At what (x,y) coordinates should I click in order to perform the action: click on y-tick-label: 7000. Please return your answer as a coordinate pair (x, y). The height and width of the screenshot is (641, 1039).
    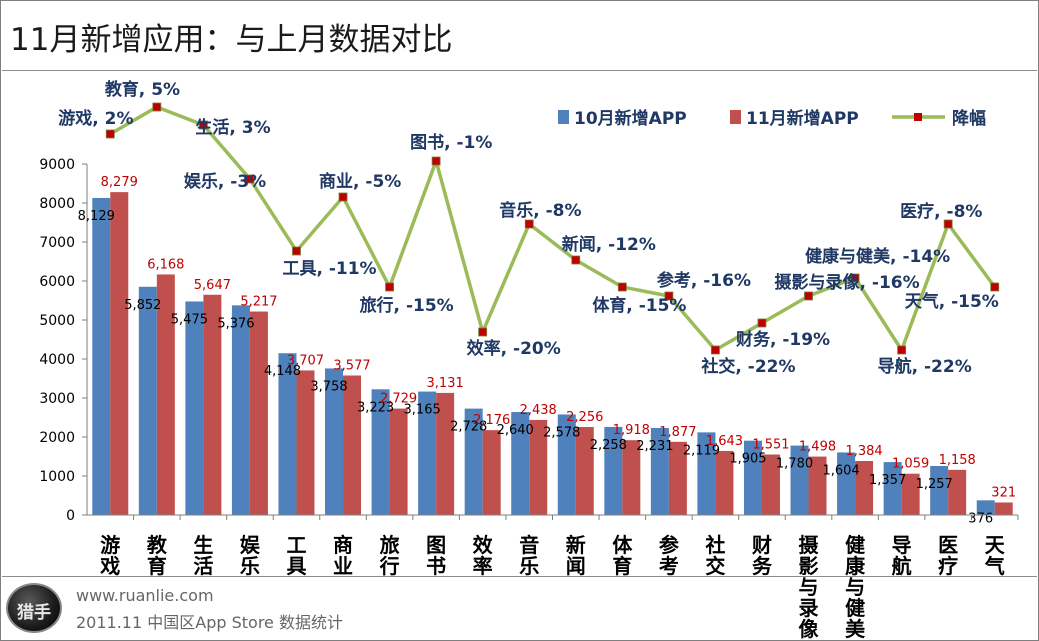
    Looking at the image, I should click on (57, 243).